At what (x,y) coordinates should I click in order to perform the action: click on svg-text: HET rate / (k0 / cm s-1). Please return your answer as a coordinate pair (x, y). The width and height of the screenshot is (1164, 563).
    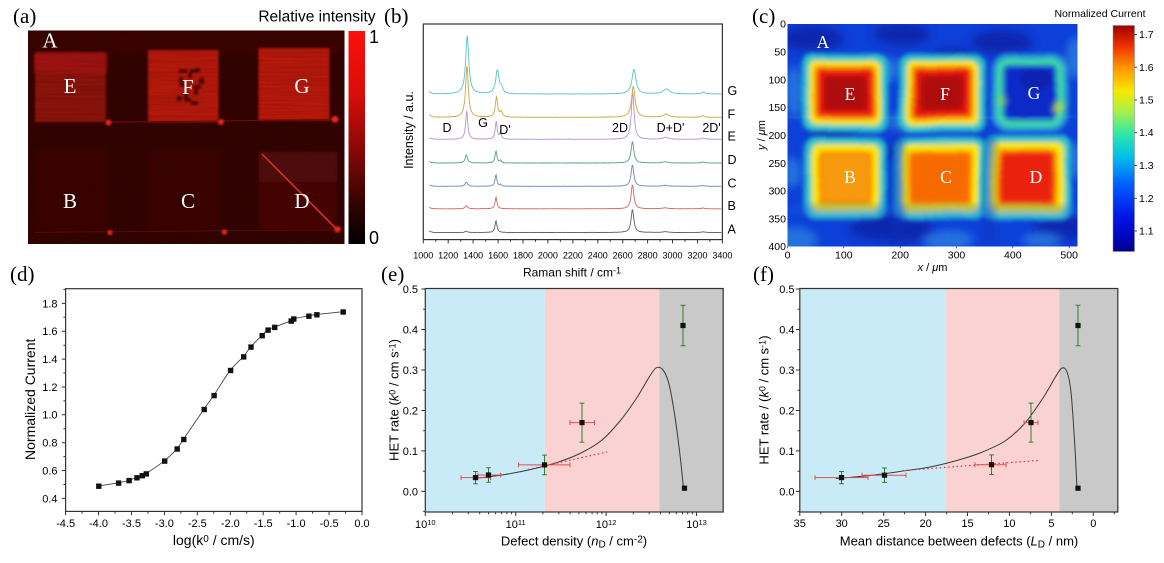
    Looking at the image, I should click on (764, 399).